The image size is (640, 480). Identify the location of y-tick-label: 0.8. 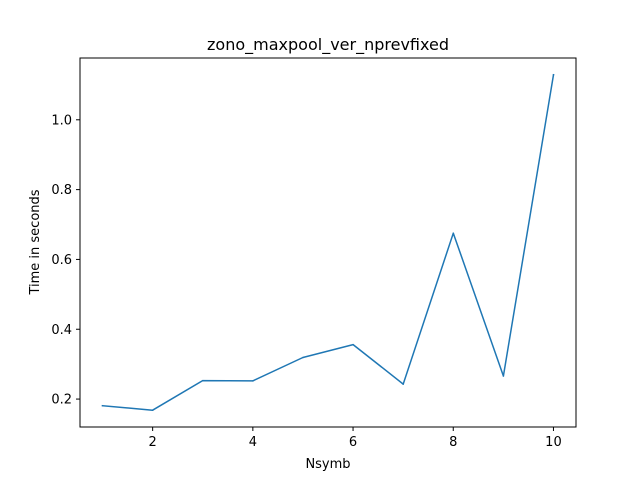
(61, 190).